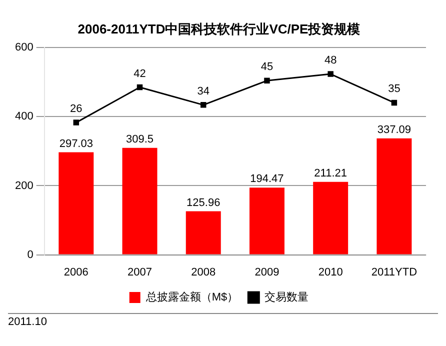  I want to click on x-tick-label: 2006, so click(76, 272).